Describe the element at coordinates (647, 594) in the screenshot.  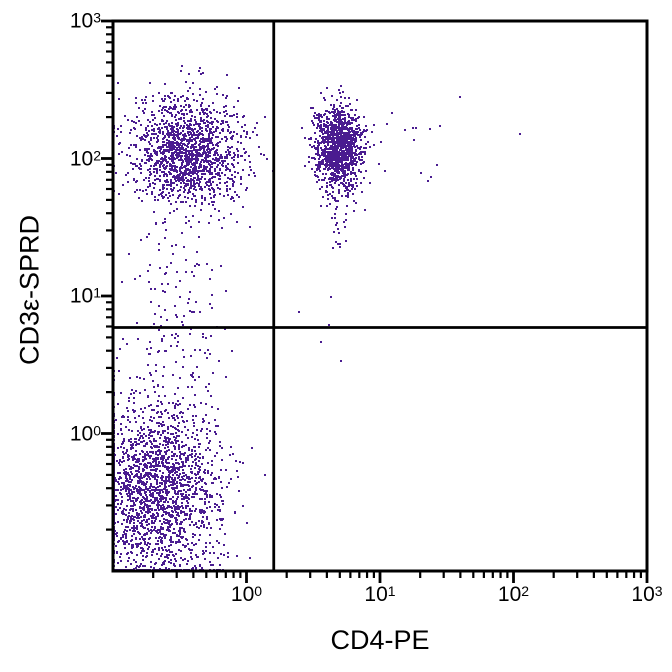
I see `x-tick-label-1e3: 103` at that location.